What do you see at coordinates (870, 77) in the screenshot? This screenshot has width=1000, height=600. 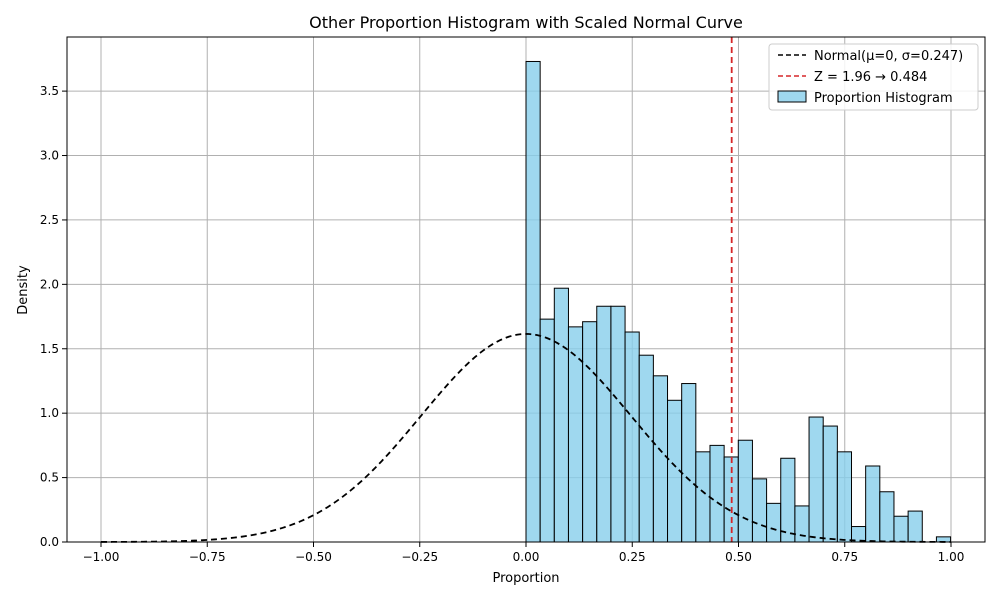 I see `legend-threshold-label: Z = 1.96 → 0.484` at bounding box center [870, 77].